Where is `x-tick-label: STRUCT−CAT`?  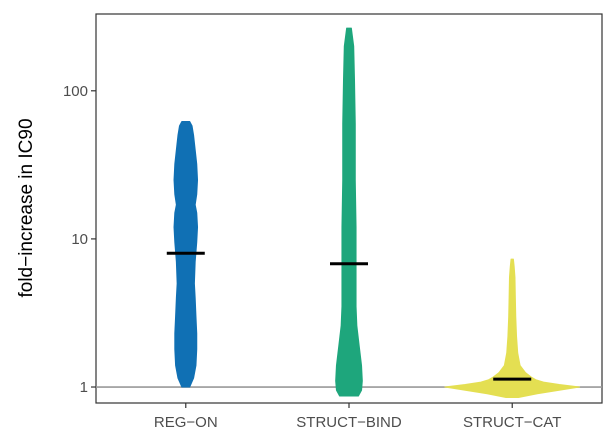
x-tick-label: STRUCT−CAT is located at coordinates (512, 422).